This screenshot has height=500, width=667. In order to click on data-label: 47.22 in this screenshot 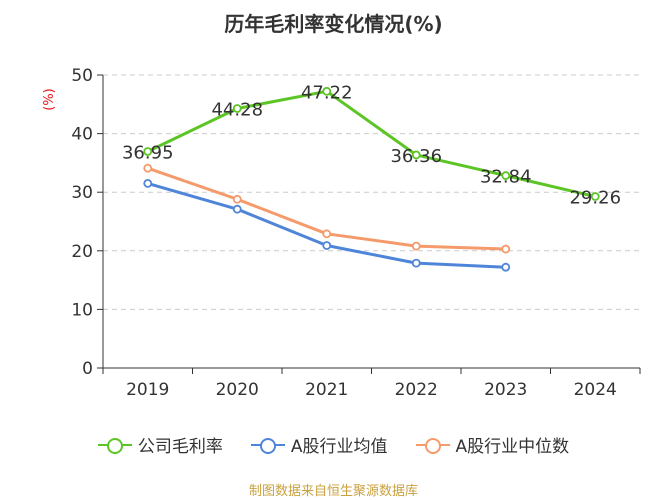, I will do `click(327, 92)`.